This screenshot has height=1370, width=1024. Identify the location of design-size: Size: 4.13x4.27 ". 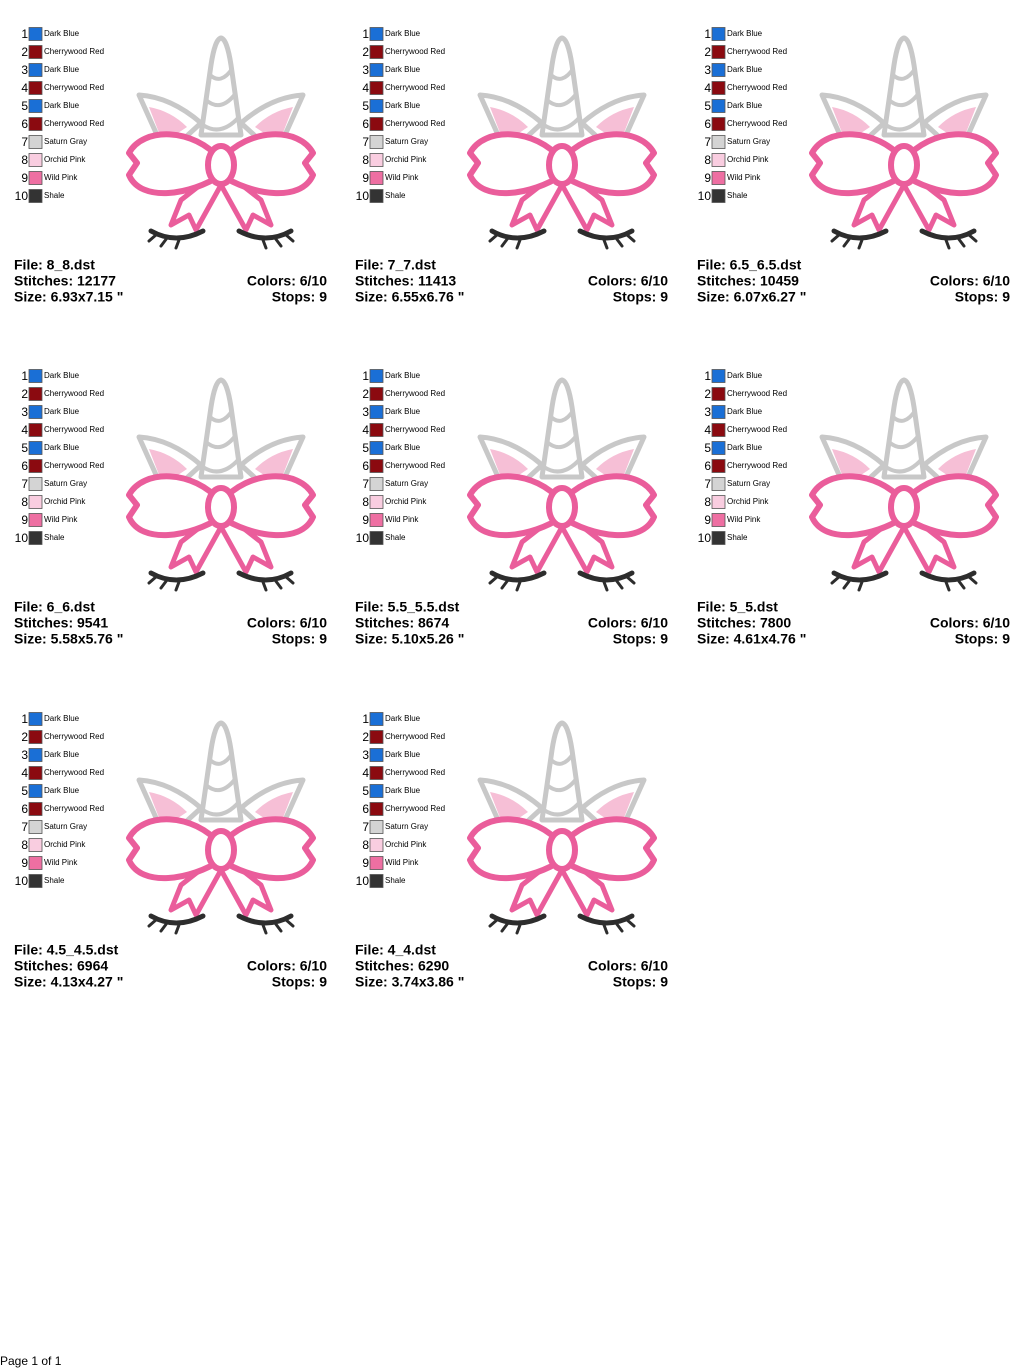
(68, 982).